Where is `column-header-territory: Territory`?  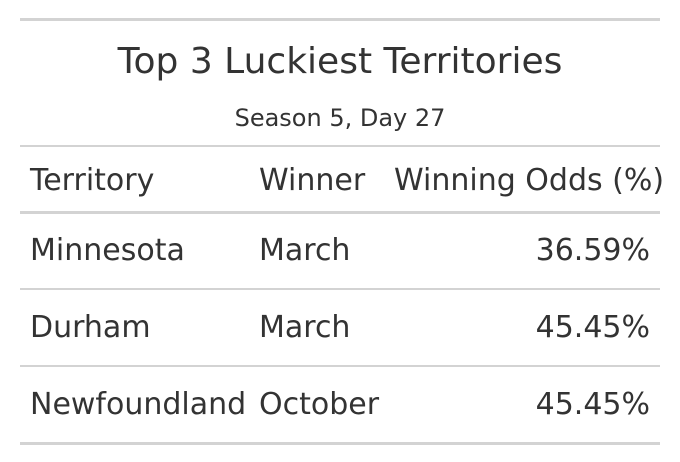
column-header-territory: Territory is located at coordinates (134, 180).